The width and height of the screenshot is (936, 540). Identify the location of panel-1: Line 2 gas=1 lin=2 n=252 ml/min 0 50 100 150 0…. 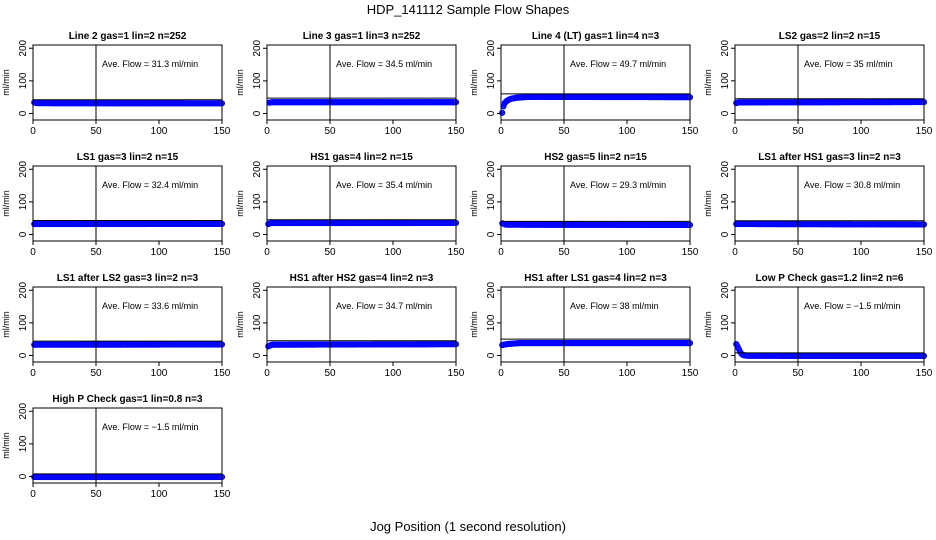
(116, 84).